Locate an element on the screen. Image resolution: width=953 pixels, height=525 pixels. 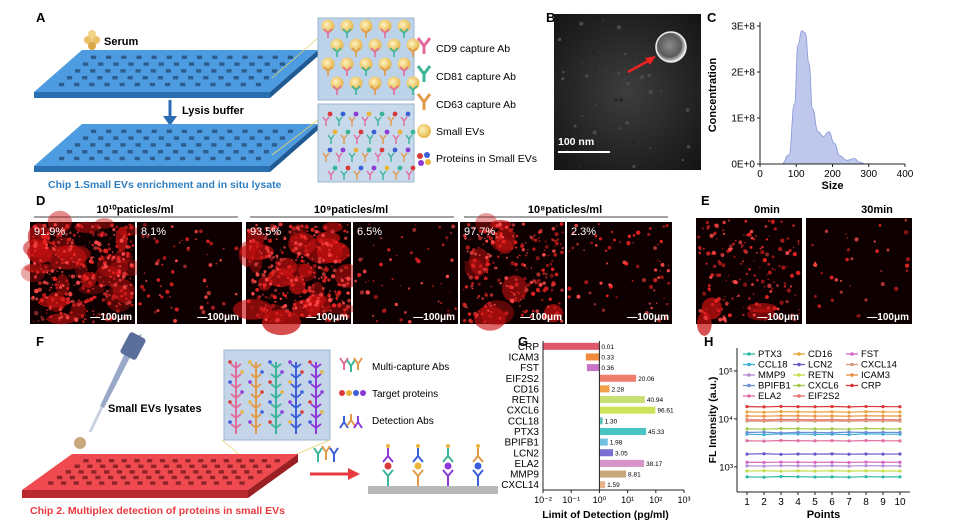
g-x-tick-label: 10⁻² is located at coordinates (543, 500).